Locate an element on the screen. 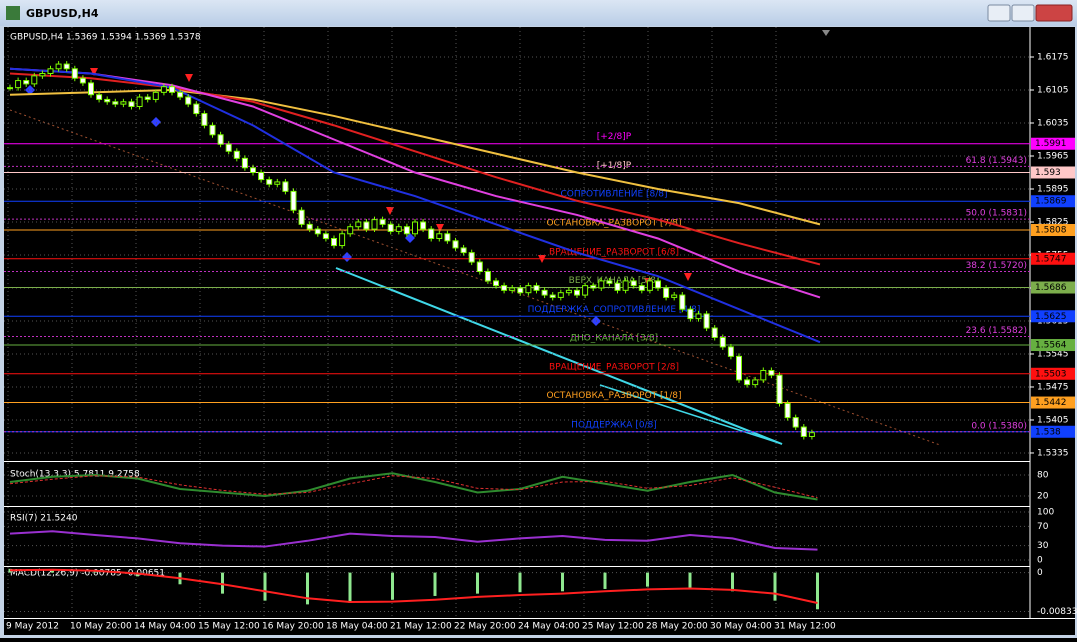 The width and height of the screenshot is (1077, 642). level-label: ПОДДЕРЖКА [0/8] is located at coordinates (614, 425).